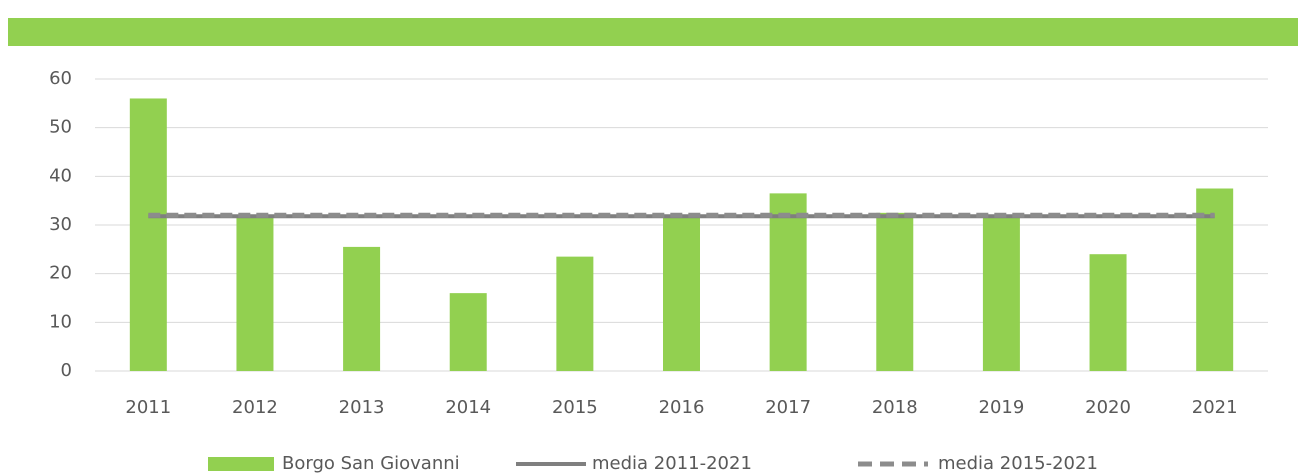  What do you see at coordinates (371, 463) in the screenshot?
I see `legend-label: Borgo San Giovanni` at bounding box center [371, 463].